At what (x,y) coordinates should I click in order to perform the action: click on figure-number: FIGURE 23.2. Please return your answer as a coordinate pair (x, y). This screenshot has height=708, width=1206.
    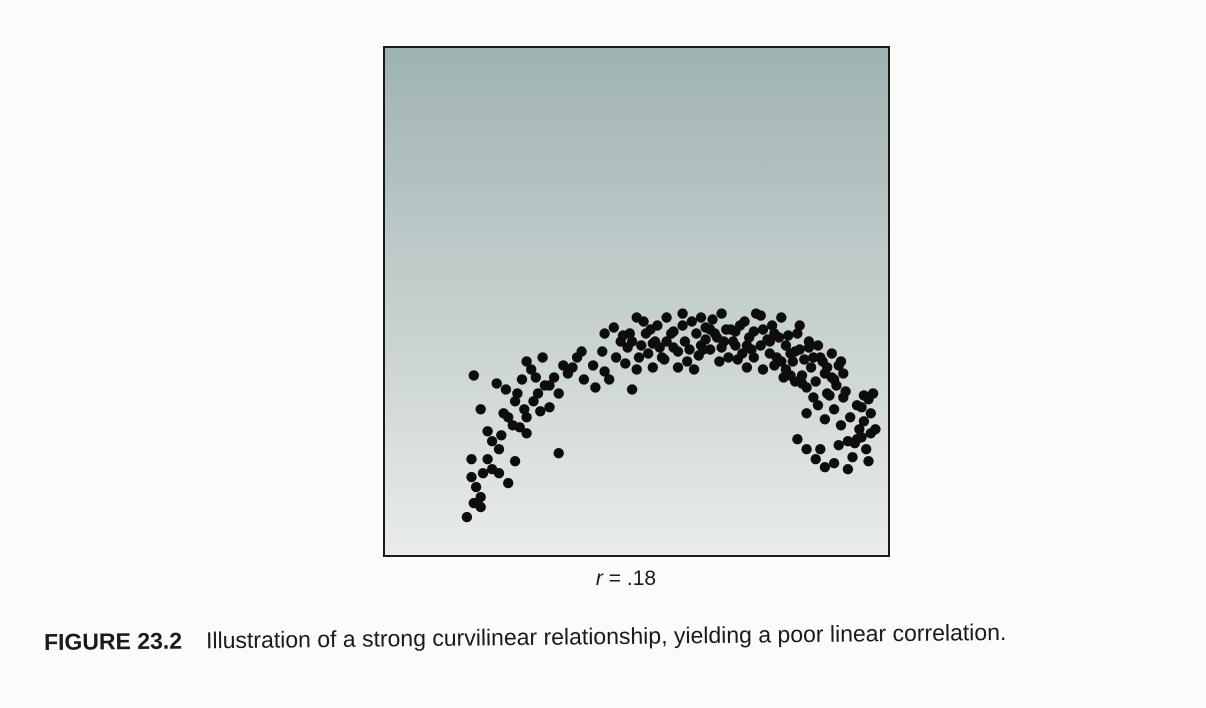
    Looking at the image, I should click on (113, 641).